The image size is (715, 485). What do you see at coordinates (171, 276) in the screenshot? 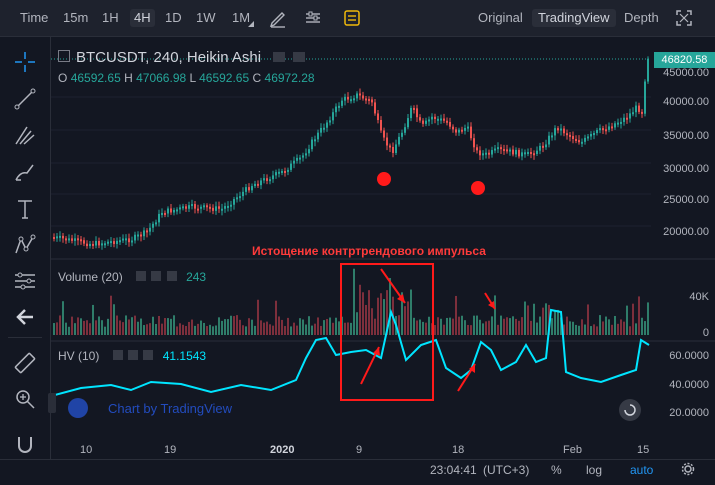
I see `volume-close-icon` at bounding box center [171, 276].